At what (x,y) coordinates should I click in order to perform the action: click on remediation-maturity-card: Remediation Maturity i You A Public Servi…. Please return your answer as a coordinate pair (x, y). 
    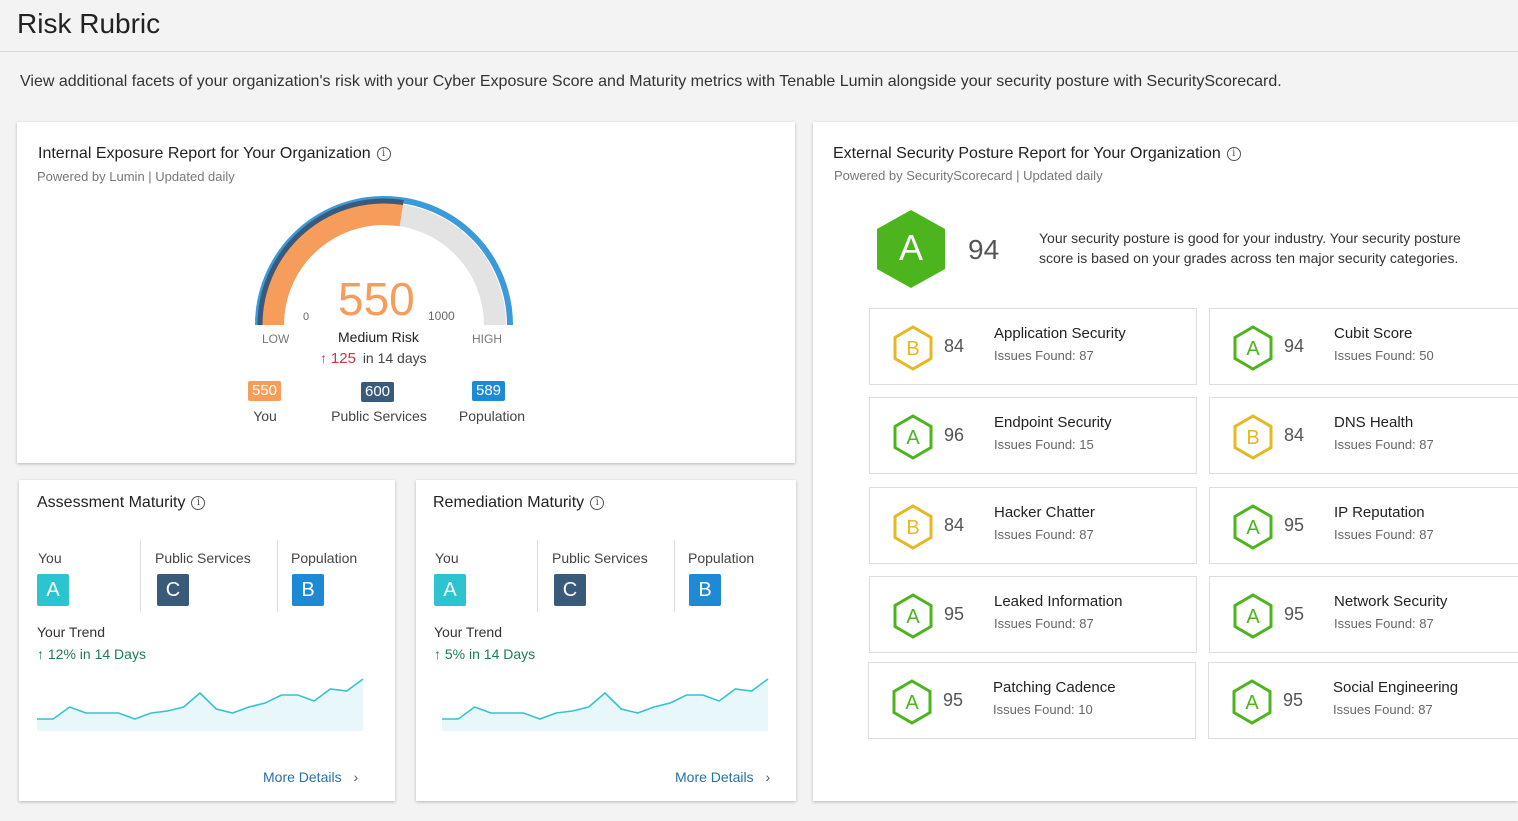
    Looking at the image, I should click on (606, 640).